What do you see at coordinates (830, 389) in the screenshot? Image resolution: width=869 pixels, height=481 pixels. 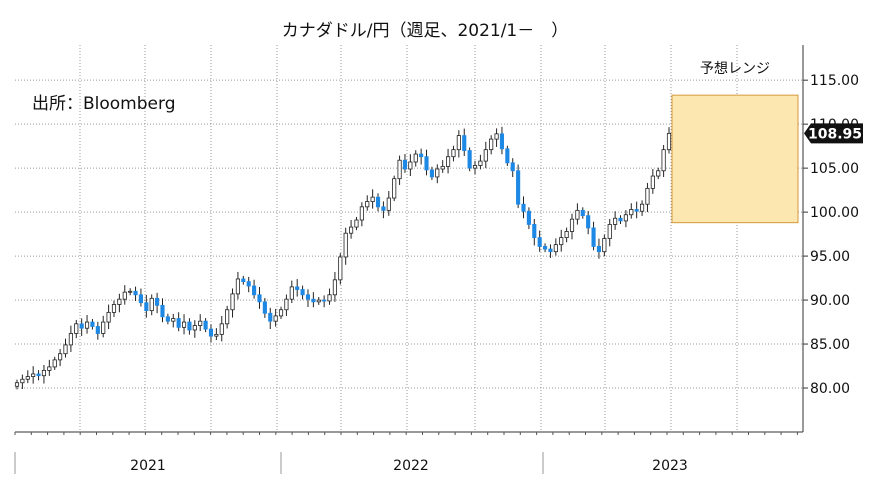 I see `y-tick-label: 80.00` at bounding box center [830, 389].